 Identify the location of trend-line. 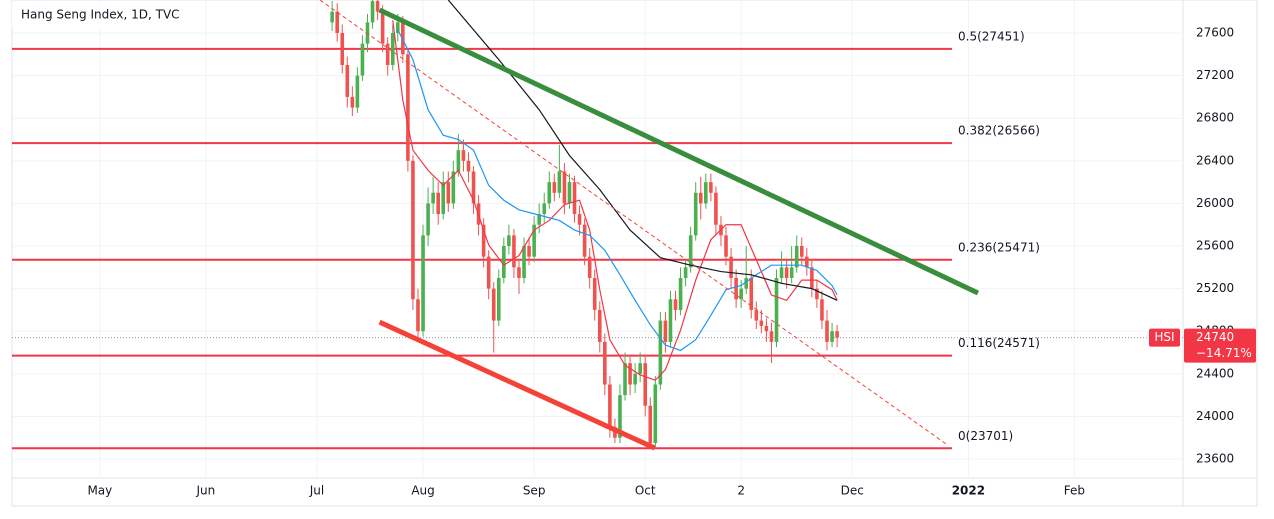
(517, 385).